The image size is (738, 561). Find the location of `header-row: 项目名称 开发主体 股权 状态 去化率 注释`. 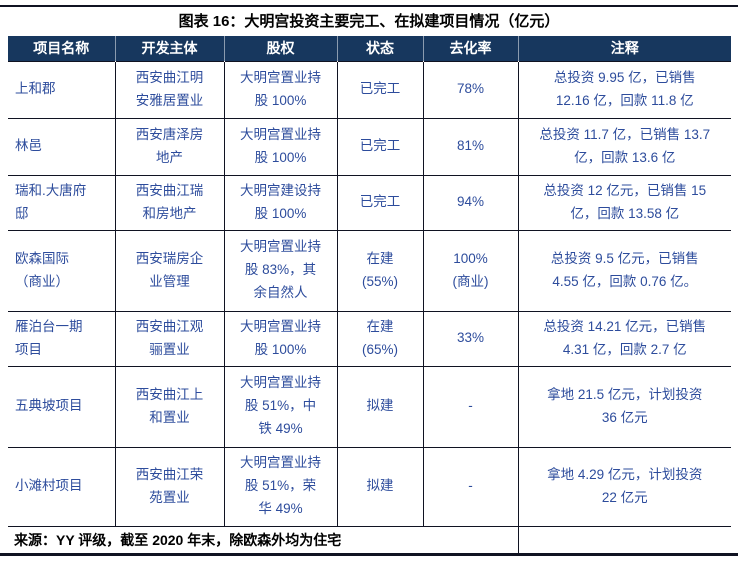

header-row: 项目名称 开发主体 股权 状态 去化率 注释 is located at coordinates (369, 48).